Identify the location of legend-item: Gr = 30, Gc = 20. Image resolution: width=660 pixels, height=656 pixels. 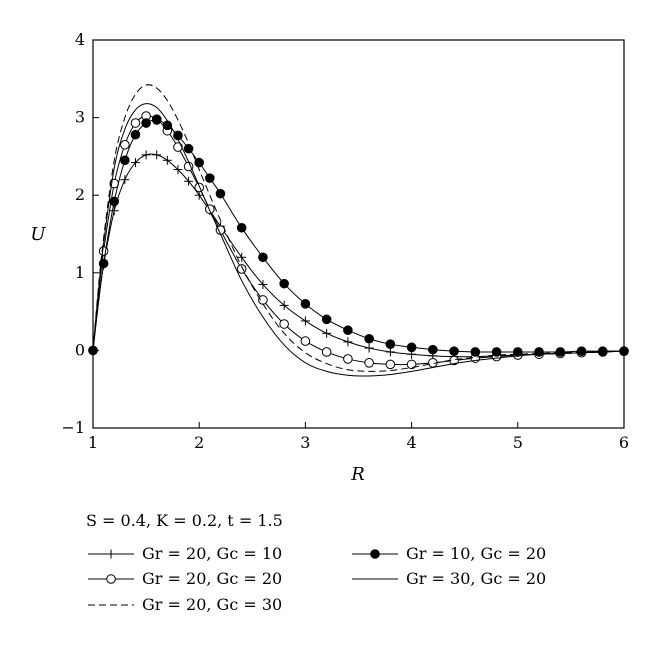
(449, 578).